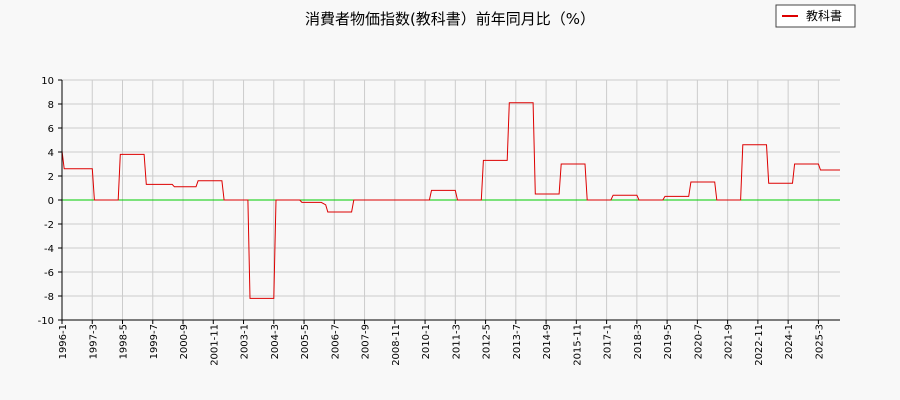 The image size is (900, 400). I want to click on x-tick-label: 2007-9, so click(366, 341).